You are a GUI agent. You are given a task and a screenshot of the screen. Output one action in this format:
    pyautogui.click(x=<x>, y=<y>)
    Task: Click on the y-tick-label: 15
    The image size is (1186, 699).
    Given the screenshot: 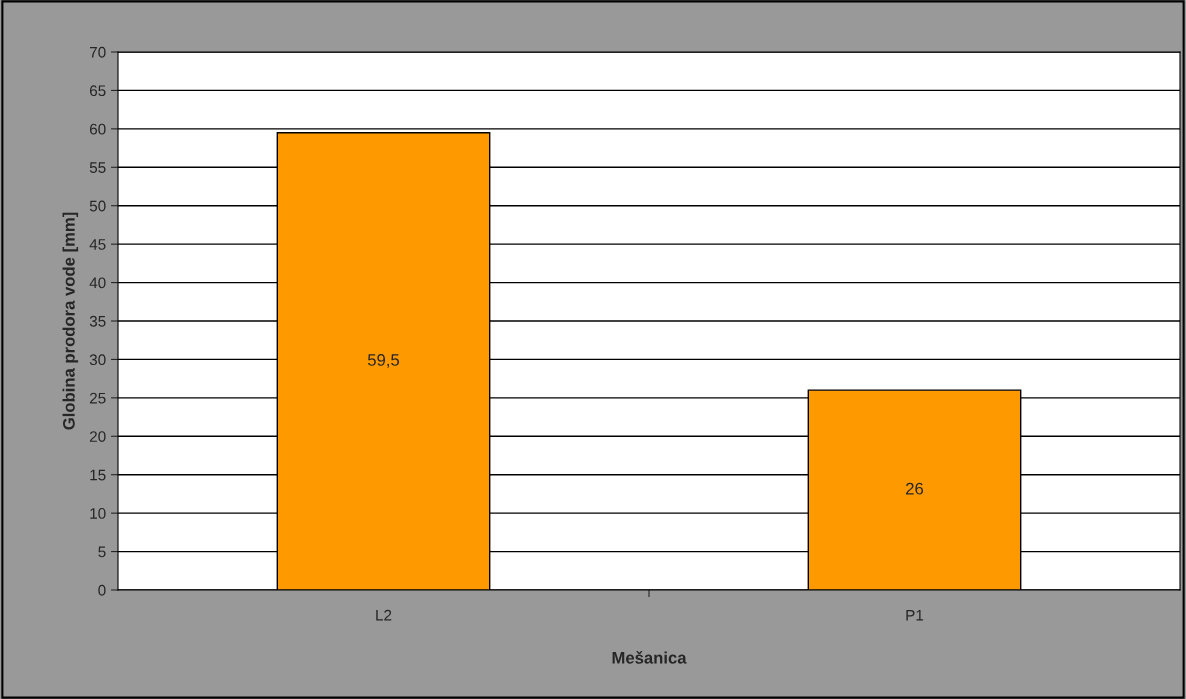 What is the action you would take?
    pyautogui.click(x=98, y=475)
    